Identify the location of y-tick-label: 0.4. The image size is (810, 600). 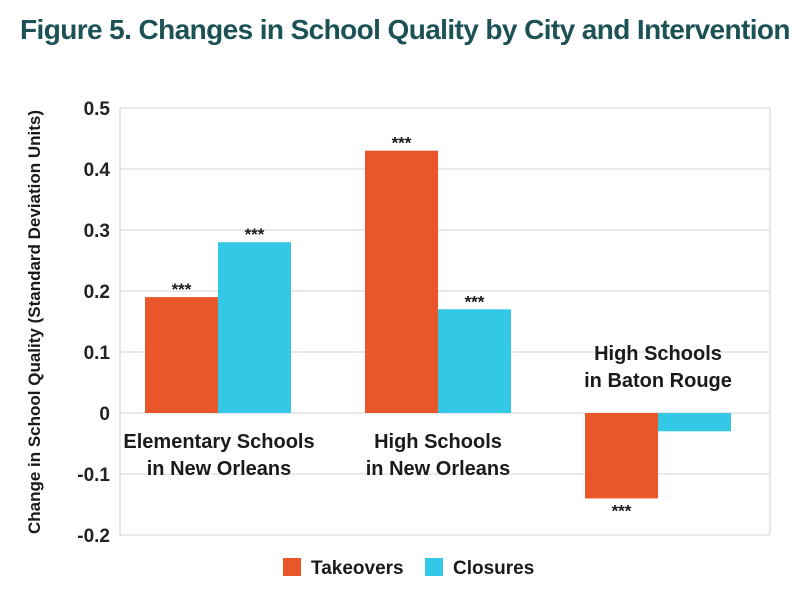
(97, 170).